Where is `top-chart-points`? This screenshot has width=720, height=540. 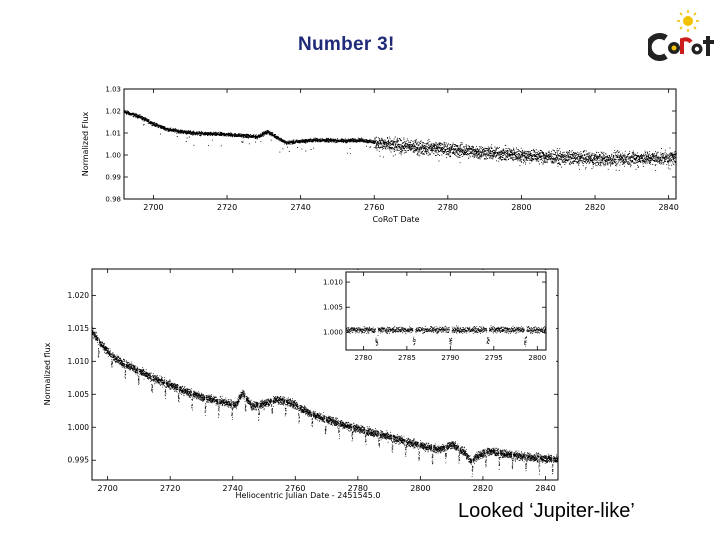
top-chart-points is located at coordinates (400, 141).